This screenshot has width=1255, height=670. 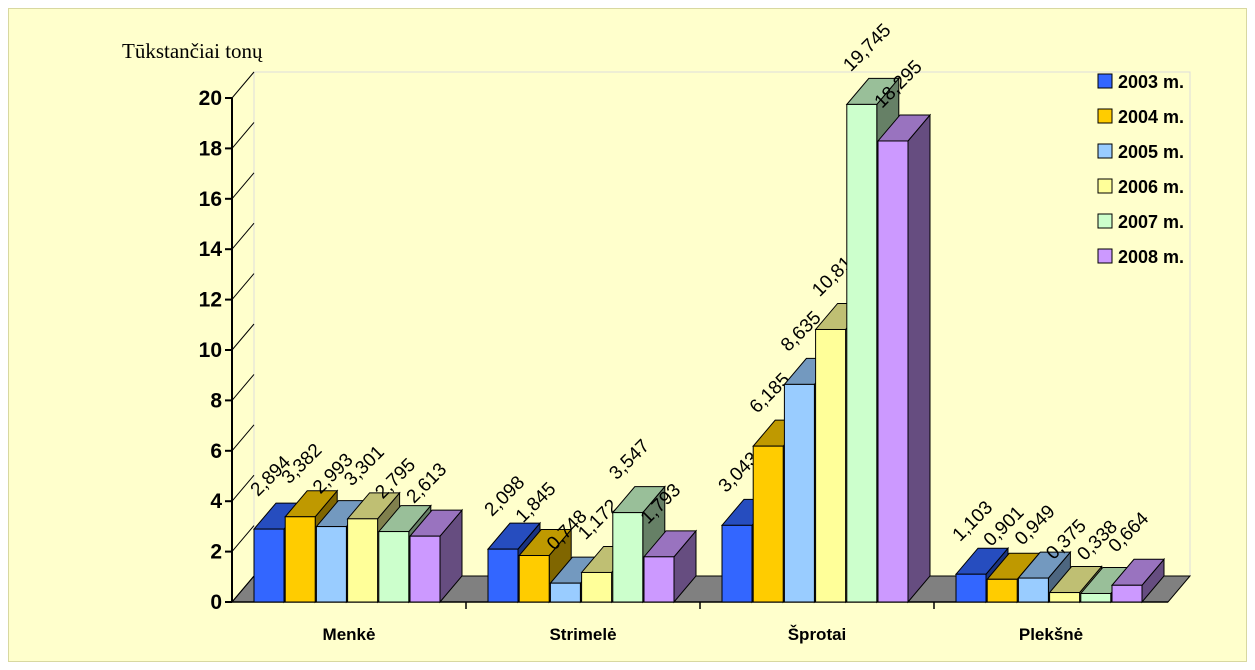 What do you see at coordinates (216, 501) in the screenshot?
I see `y-tick-label: 4` at bounding box center [216, 501].